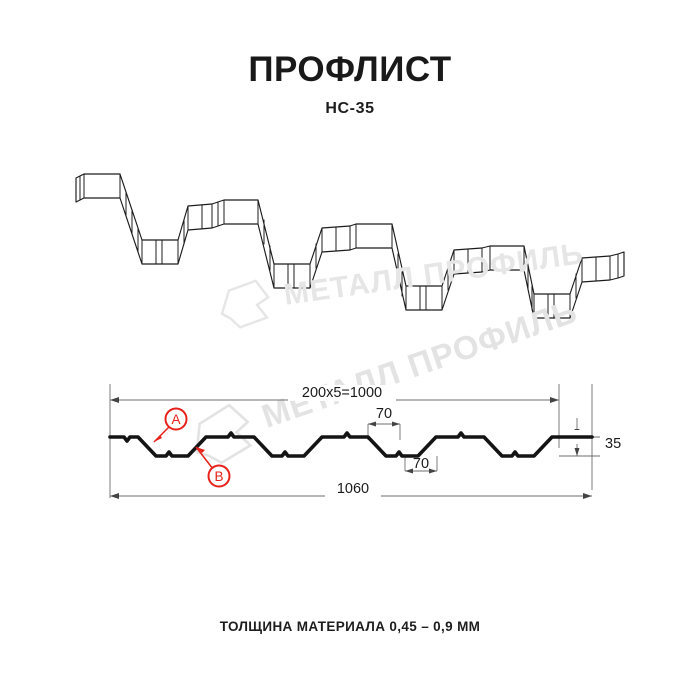 Image resolution: width=700 pixels, height=700 pixels. I want to click on dimension-height-label: 35, so click(613, 444).